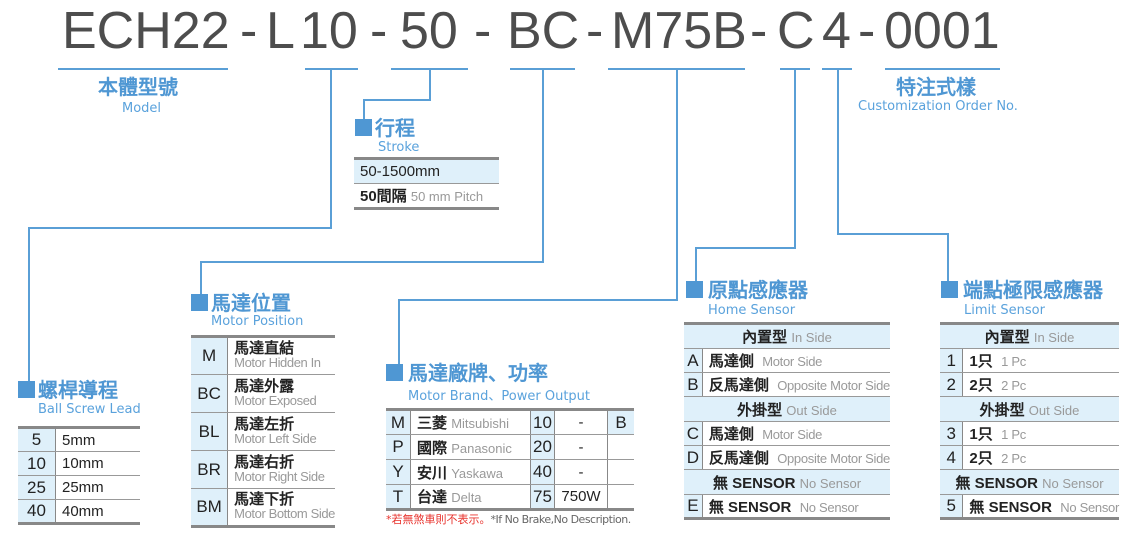  I want to click on table-row: 1 1只 1 Pc, so click(1029, 360).